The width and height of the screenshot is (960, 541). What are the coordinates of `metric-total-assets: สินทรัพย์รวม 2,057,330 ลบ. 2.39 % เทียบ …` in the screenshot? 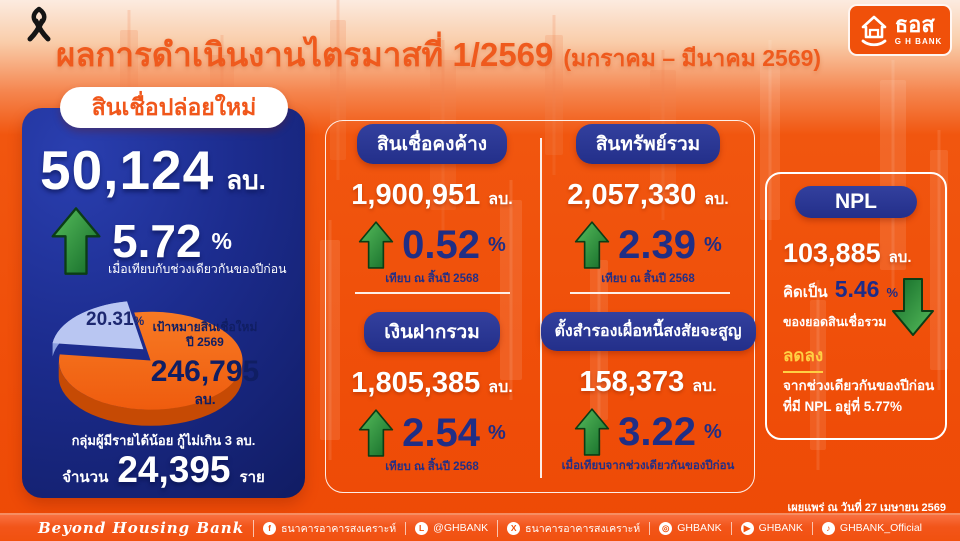 It's located at (648, 206).